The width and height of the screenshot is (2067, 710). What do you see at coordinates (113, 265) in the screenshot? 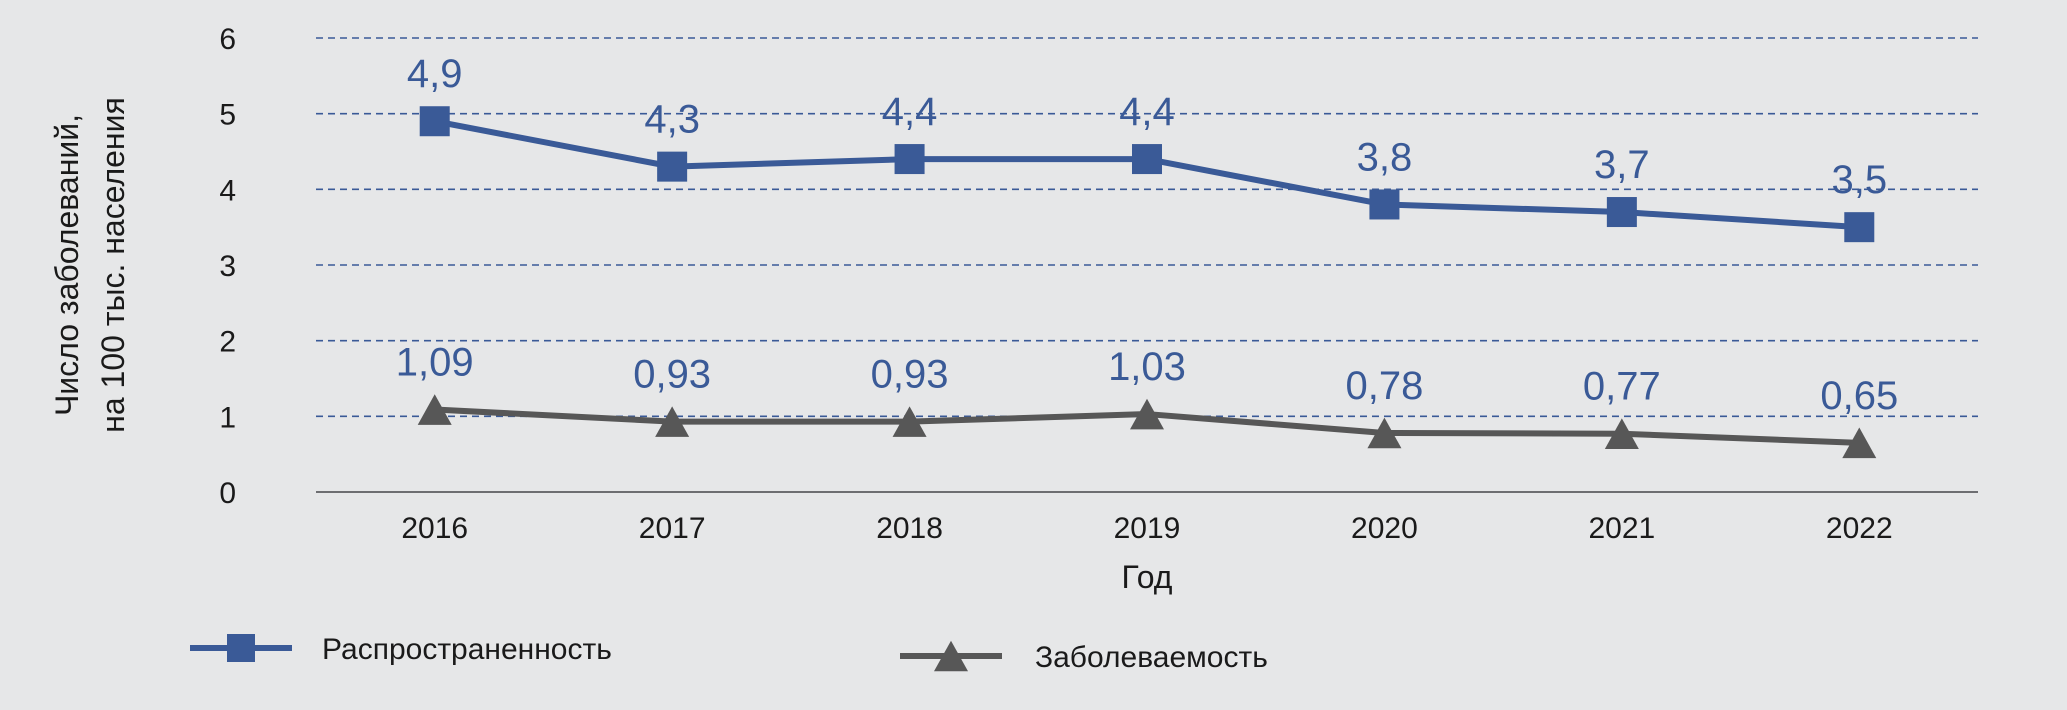
I see `y-axis-title-line: на 100 тыс. населения` at bounding box center [113, 265].